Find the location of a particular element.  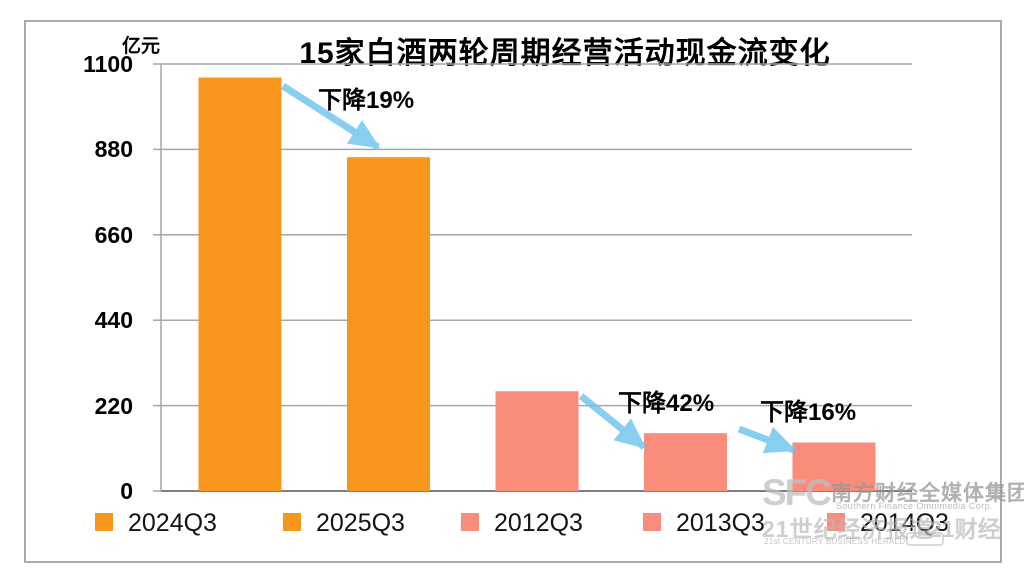

legend-swatch-2014Q3 is located at coordinates (836, 522).